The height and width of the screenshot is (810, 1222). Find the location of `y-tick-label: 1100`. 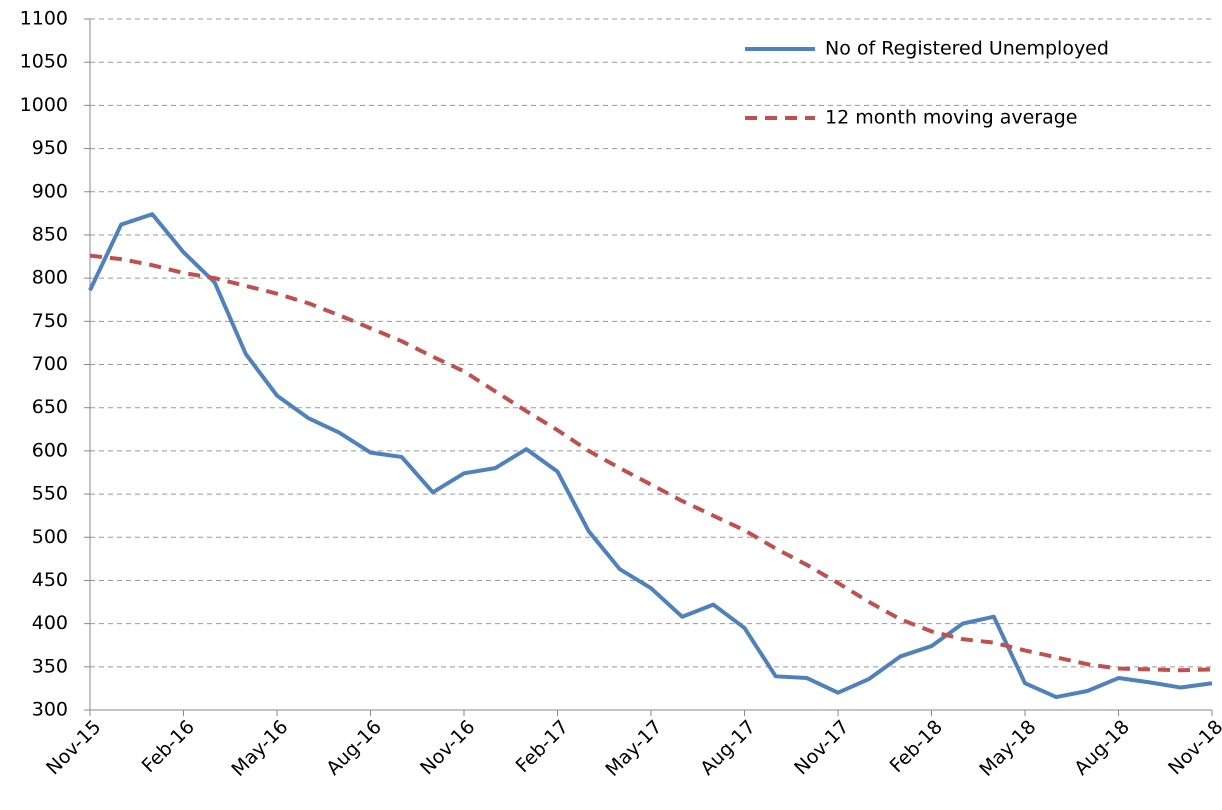

y-tick-label: 1100 is located at coordinates (44, 19).